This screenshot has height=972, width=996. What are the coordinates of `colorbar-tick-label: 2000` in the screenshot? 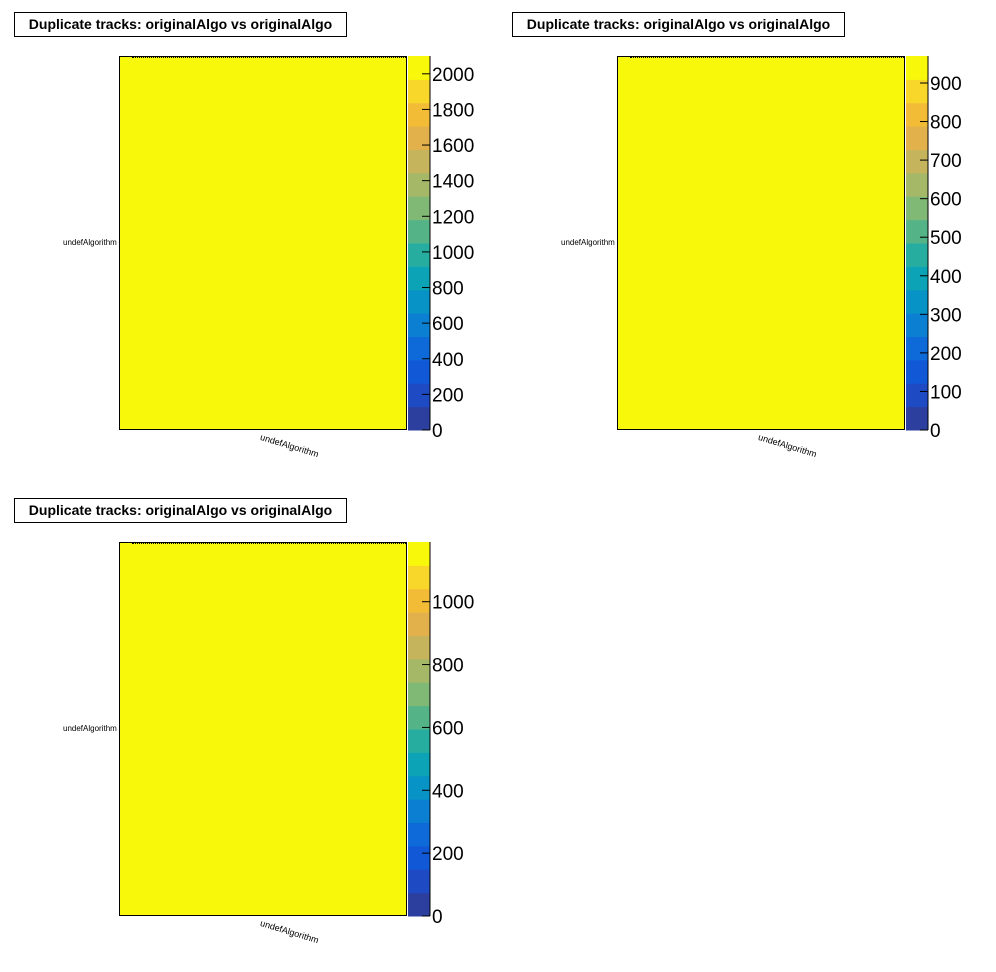 It's located at (453, 75).